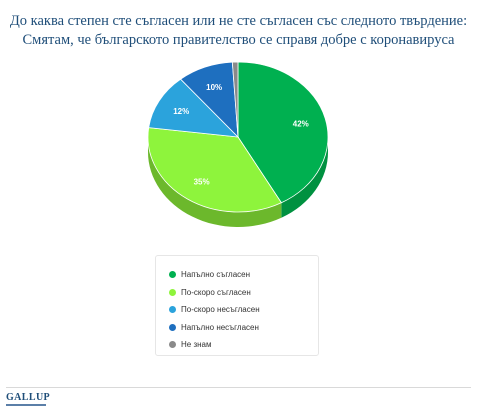 Image resolution: width=477 pixels, height=416 pixels. Describe the element at coordinates (220, 327) in the screenshot. I see `legend-label: Напълно несъгласен` at that location.